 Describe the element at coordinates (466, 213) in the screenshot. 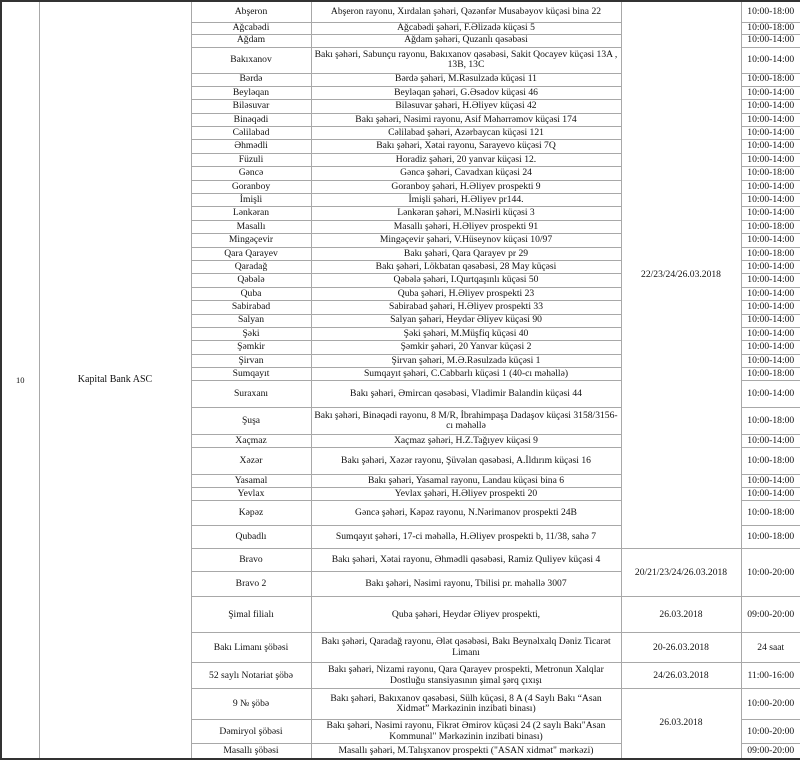

I see `address-cell: Lənkəran şəhəri, M.Nəsirli küçəsi 3` at that location.